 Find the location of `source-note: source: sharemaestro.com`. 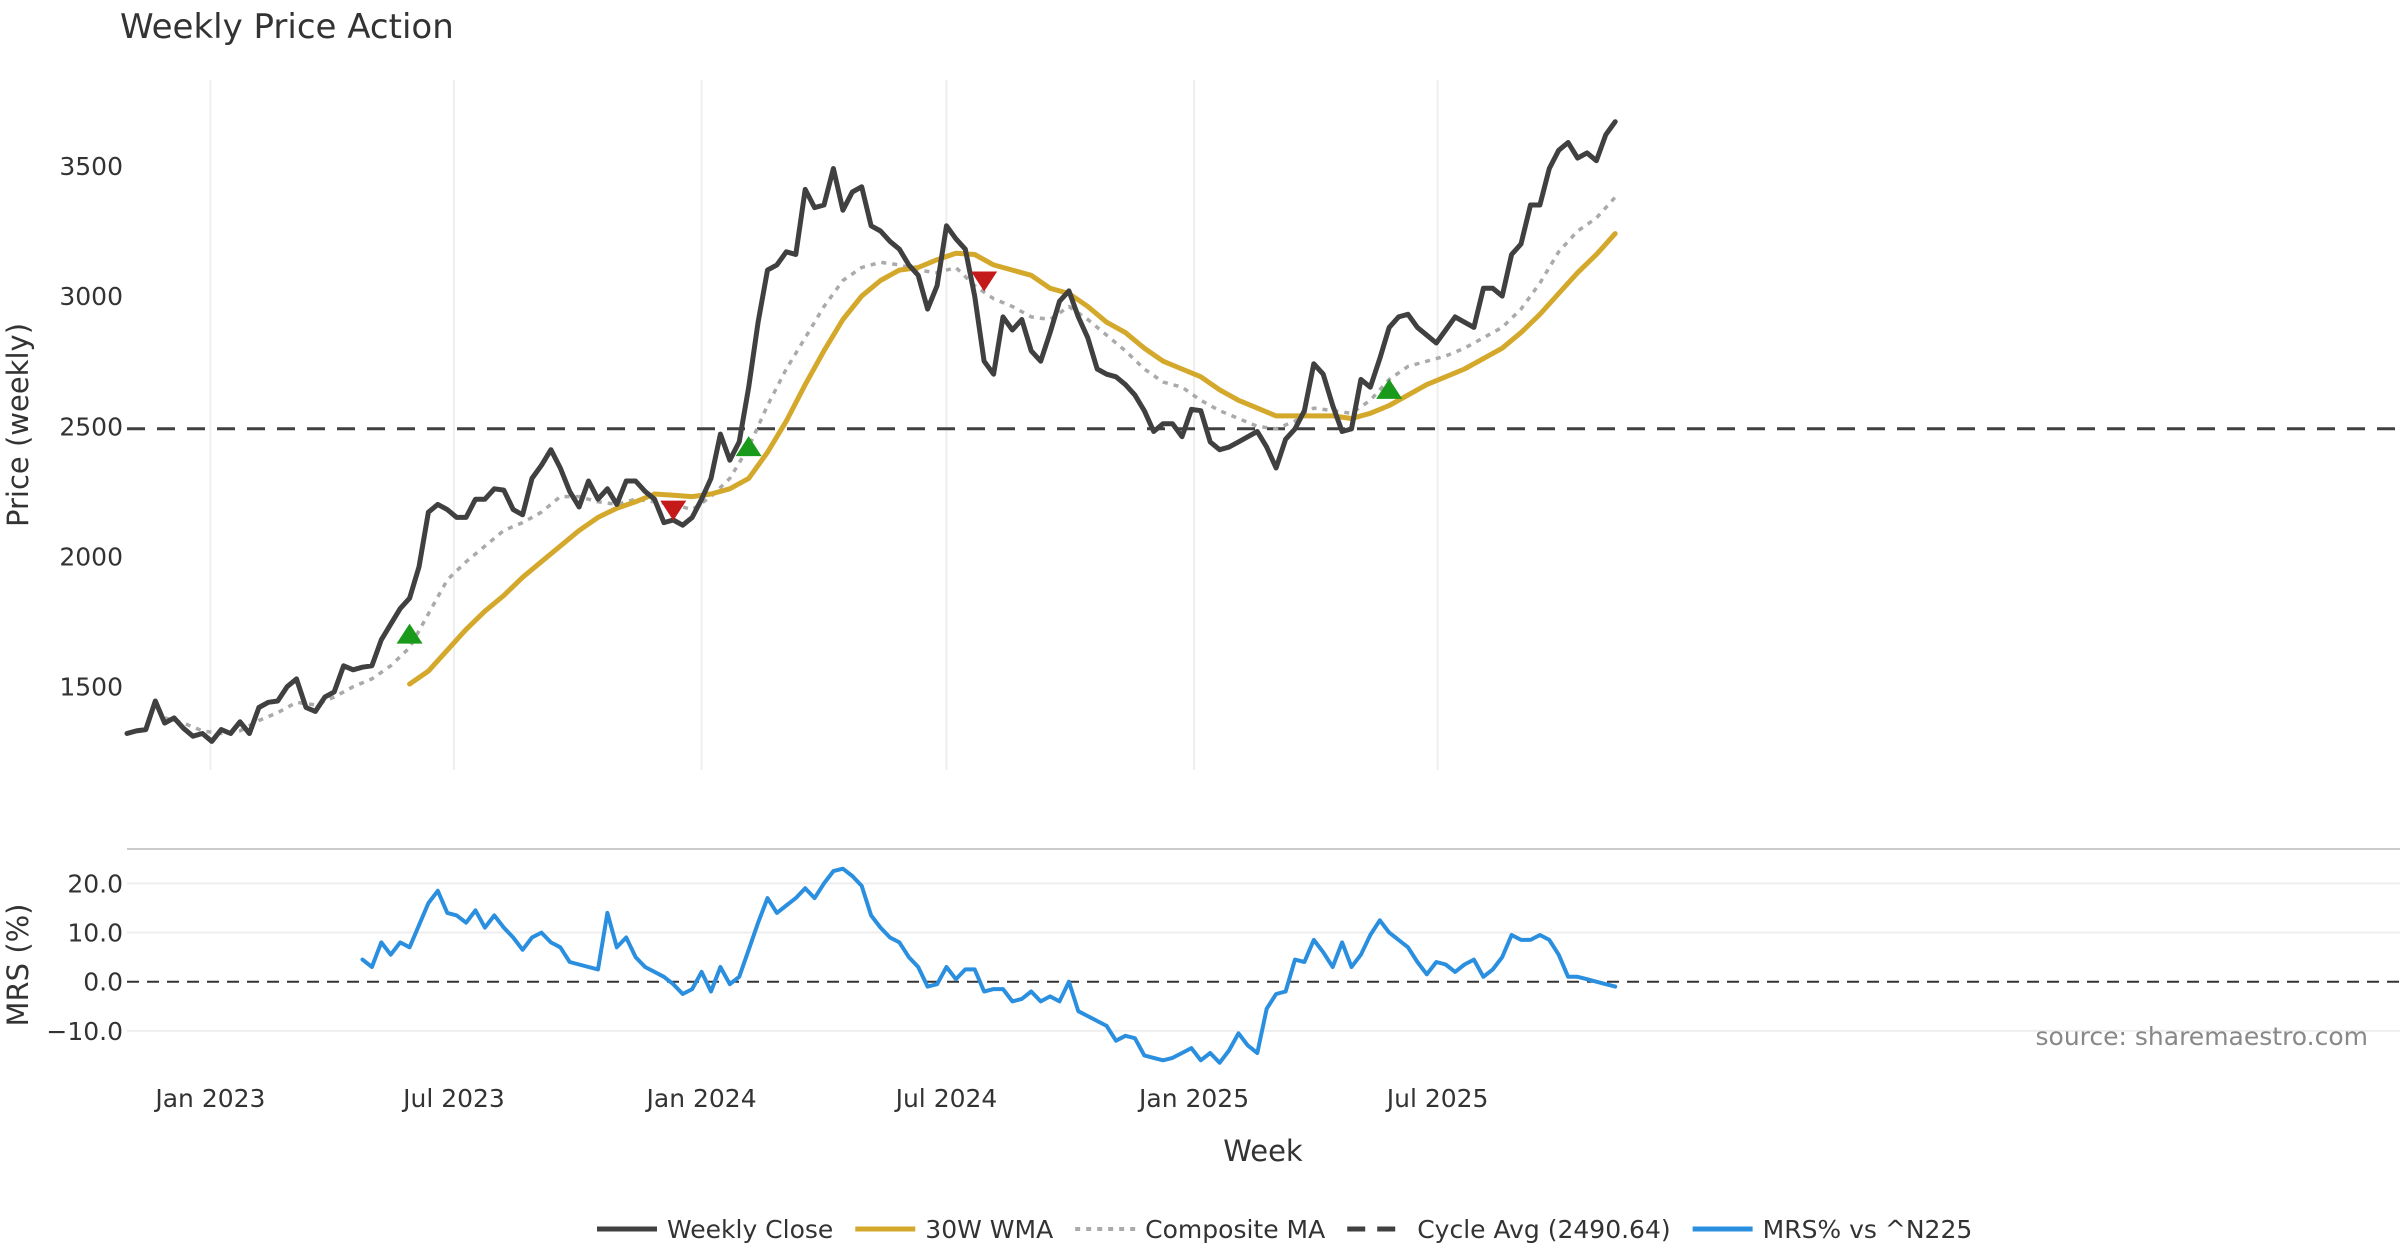

source-note: source: sharemaestro.com is located at coordinates (2202, 1036).